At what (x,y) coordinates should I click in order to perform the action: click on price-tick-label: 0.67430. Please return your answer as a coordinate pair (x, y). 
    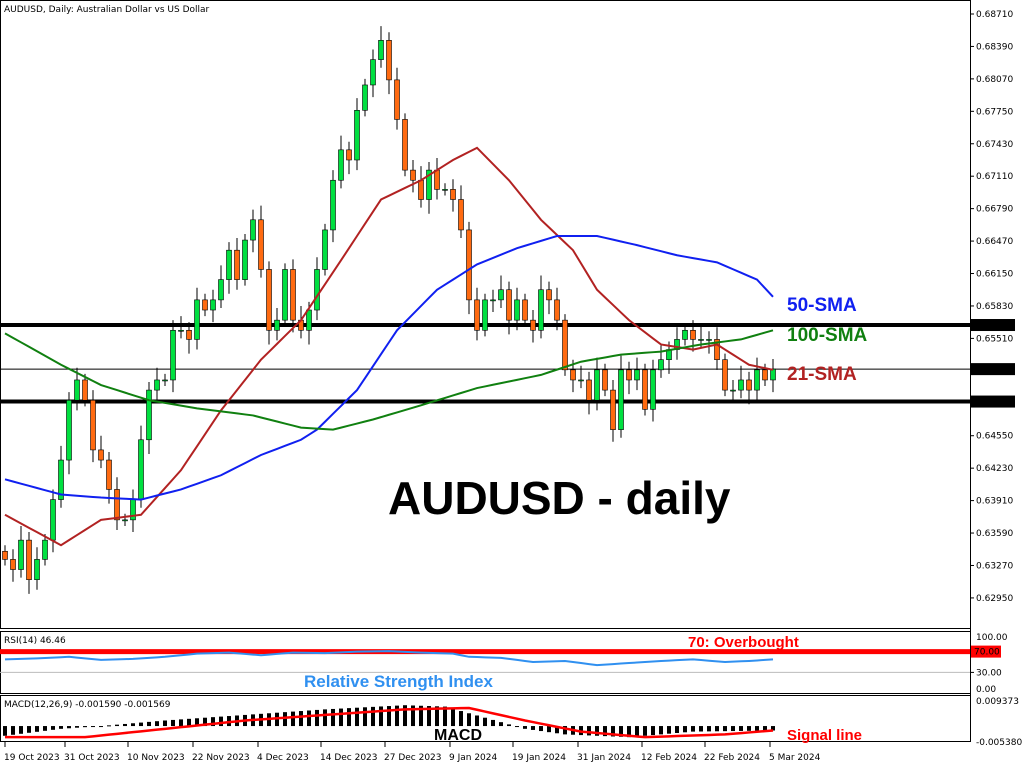
    Looking at the image, I should click on (994, 145).